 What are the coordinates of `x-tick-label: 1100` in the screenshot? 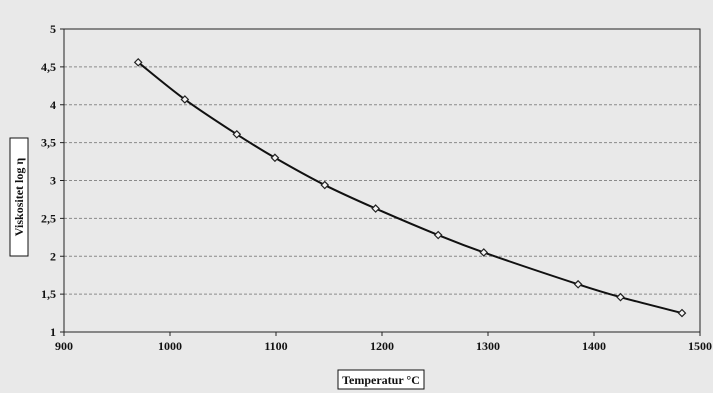 It's located at (275, 346).